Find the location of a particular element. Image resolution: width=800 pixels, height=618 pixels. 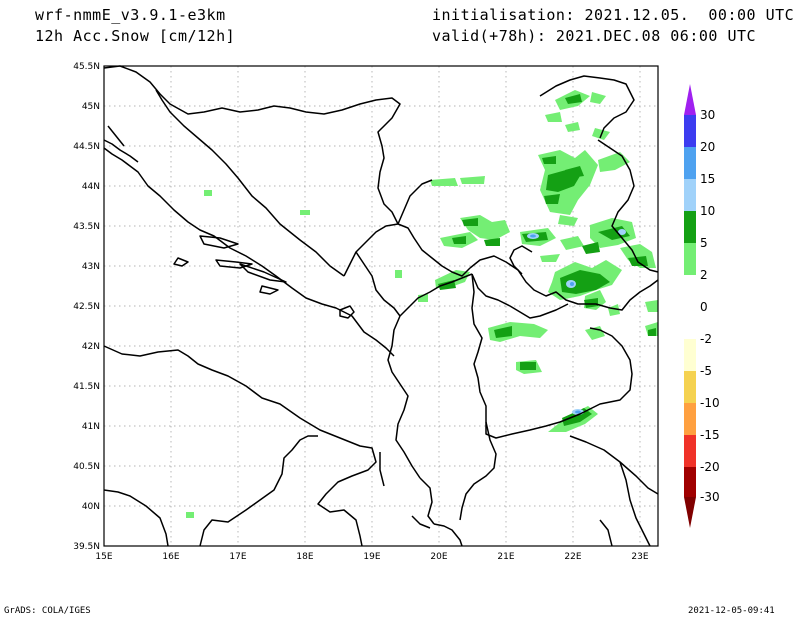

colorbar-bottom-arrow is located at coordinates (690, 512).